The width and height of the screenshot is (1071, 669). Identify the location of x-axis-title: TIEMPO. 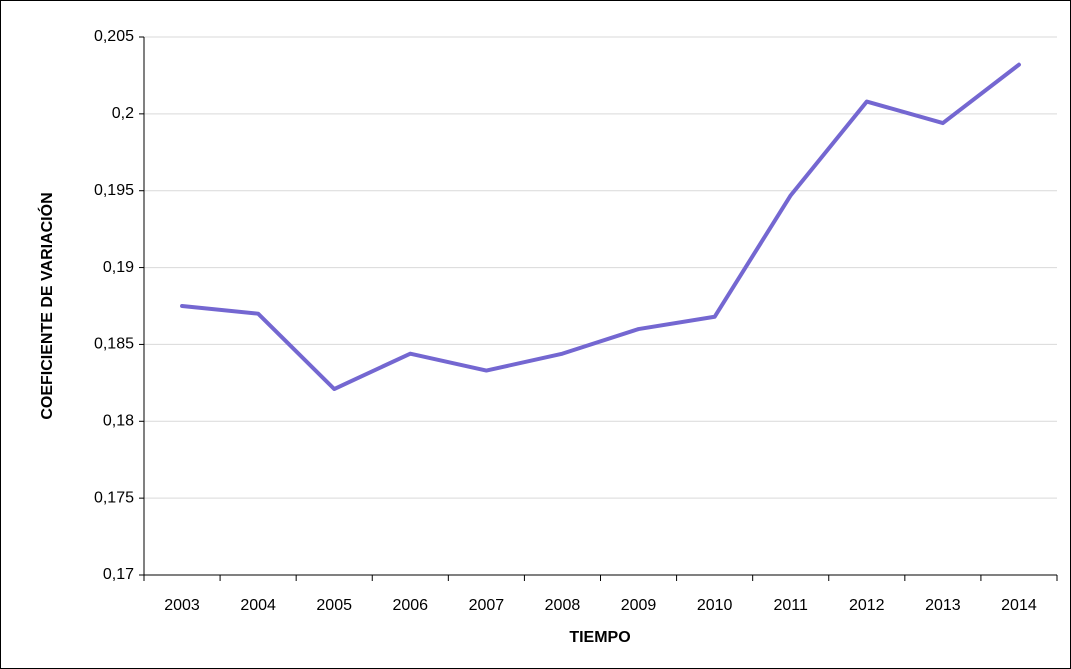
(599, 637).